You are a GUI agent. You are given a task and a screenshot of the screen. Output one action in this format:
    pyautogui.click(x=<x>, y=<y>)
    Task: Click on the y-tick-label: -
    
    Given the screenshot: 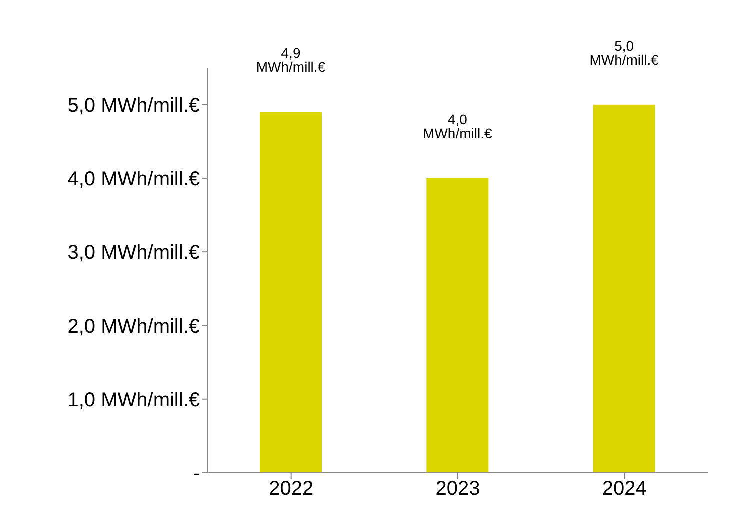 What is the action you would take?
    pyautogui.click(x=196, y=474)
    